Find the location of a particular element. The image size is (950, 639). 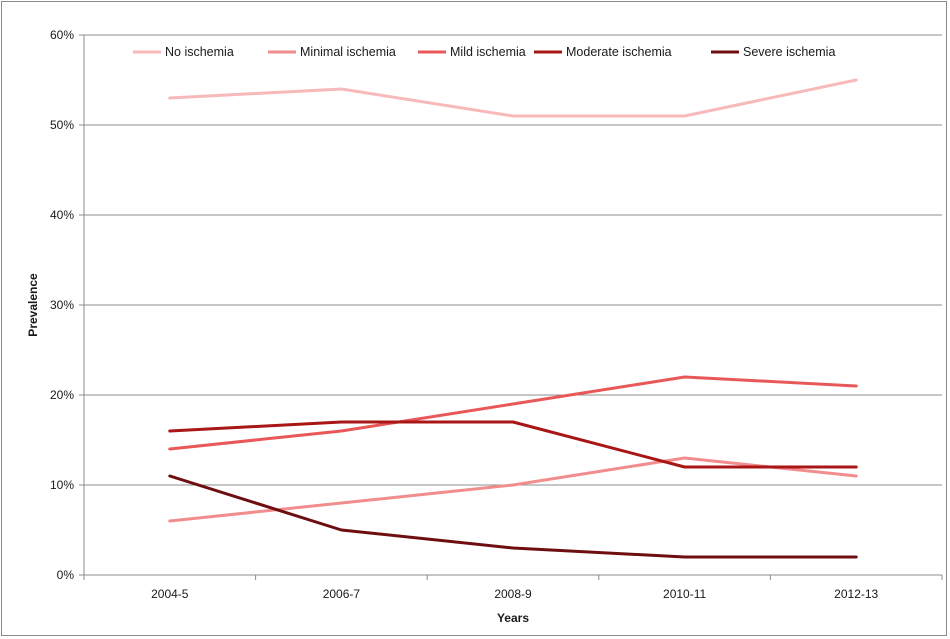

legend-label: No ischemia is located at coordinates (199, 52).